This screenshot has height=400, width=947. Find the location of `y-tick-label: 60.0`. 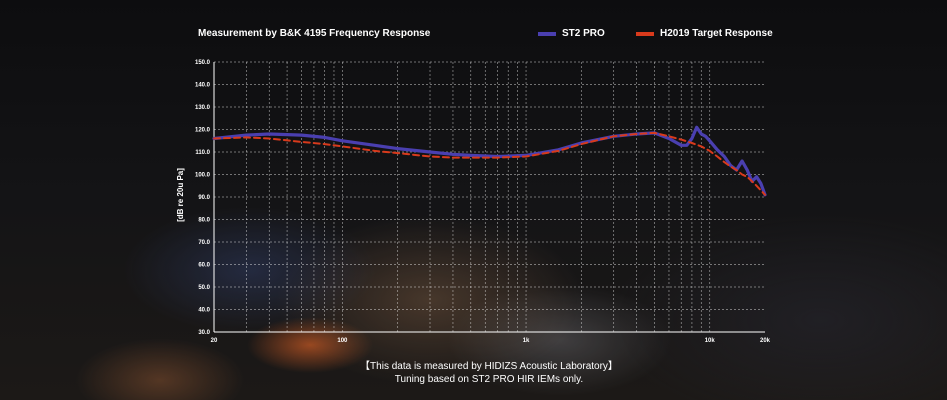

y-tick-label: 60.0 is located at coordinates (204, 266).